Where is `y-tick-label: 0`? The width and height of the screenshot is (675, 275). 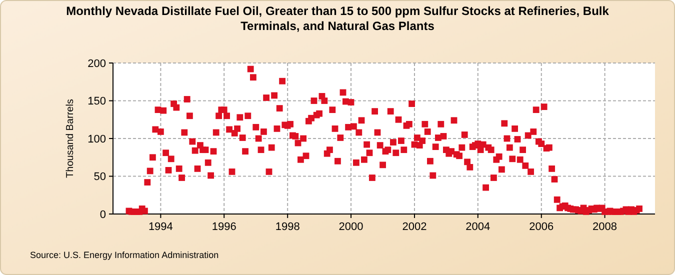
y-tick-label: 0 is located at coordinates (103, 214).